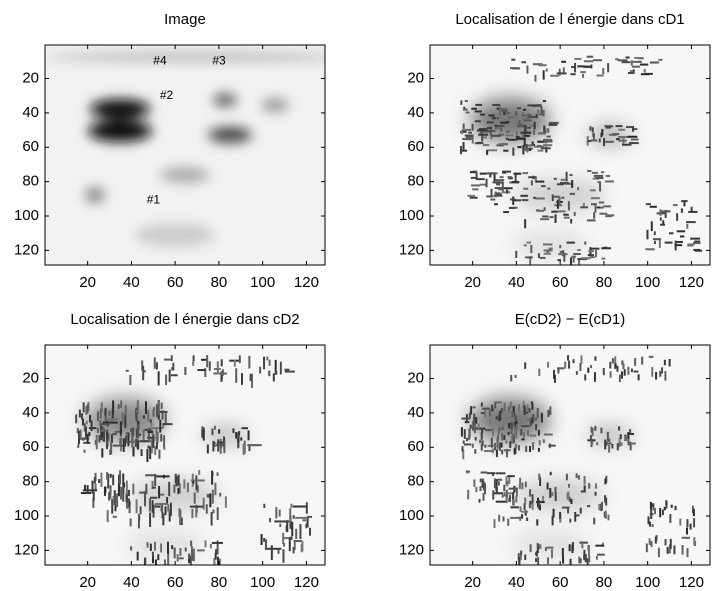  What do you see at coordinates (30, 377) in the screenshot?
I see `y-tick-label: 20` at bounding box center [30, 377].